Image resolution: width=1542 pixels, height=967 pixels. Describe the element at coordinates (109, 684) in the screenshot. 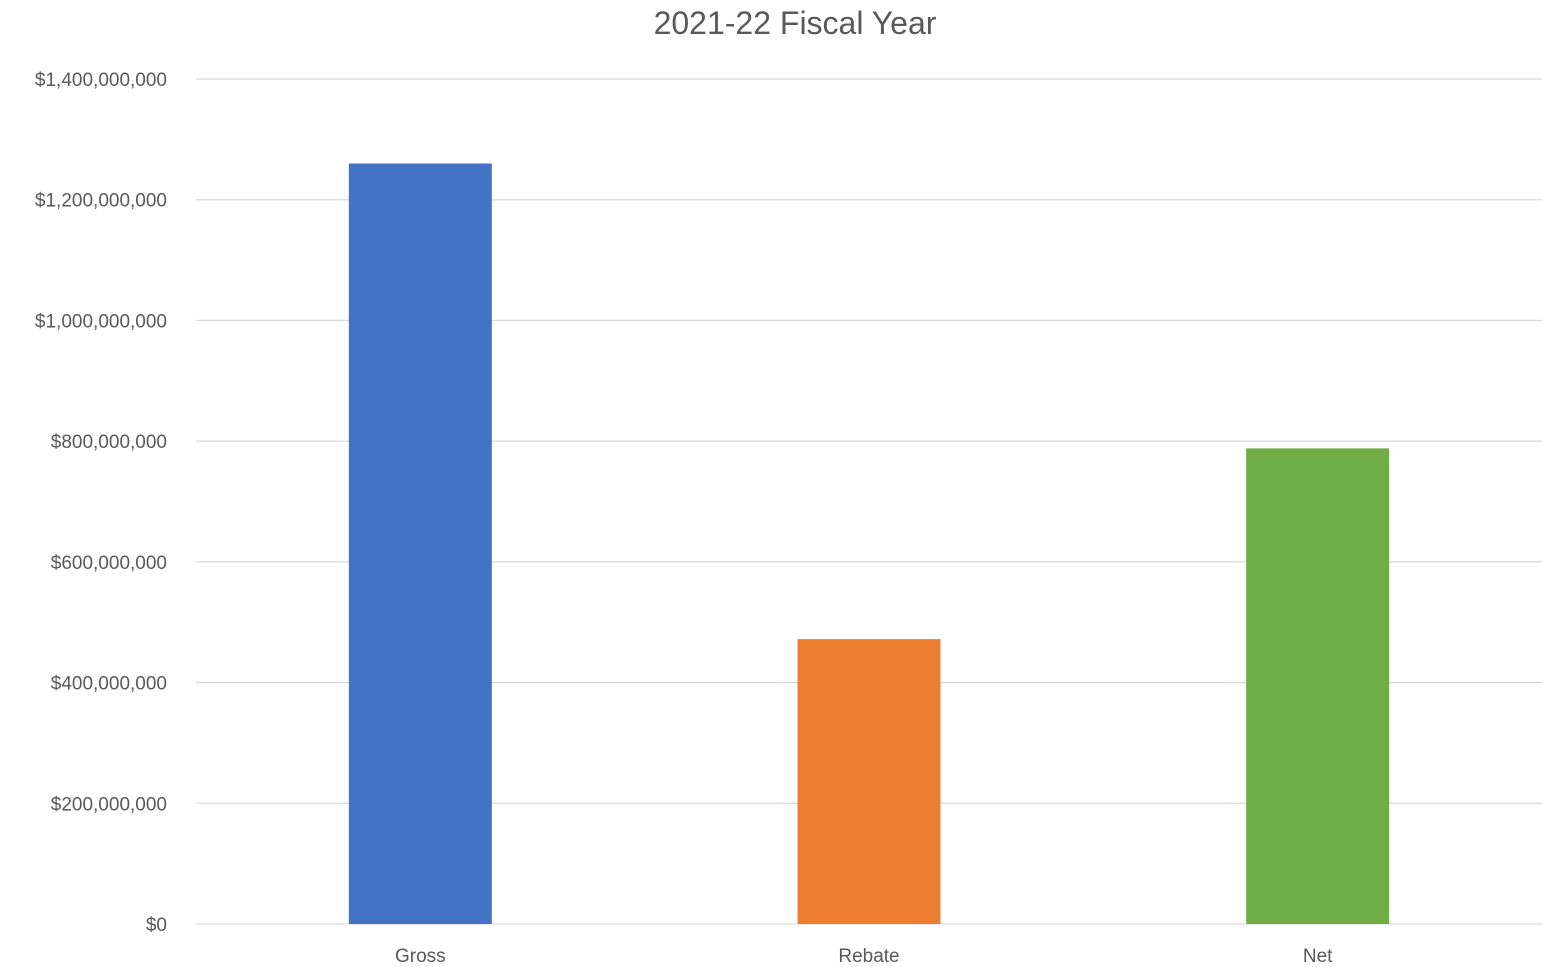

I see `y-tick-label: $400,000,000` at that location.